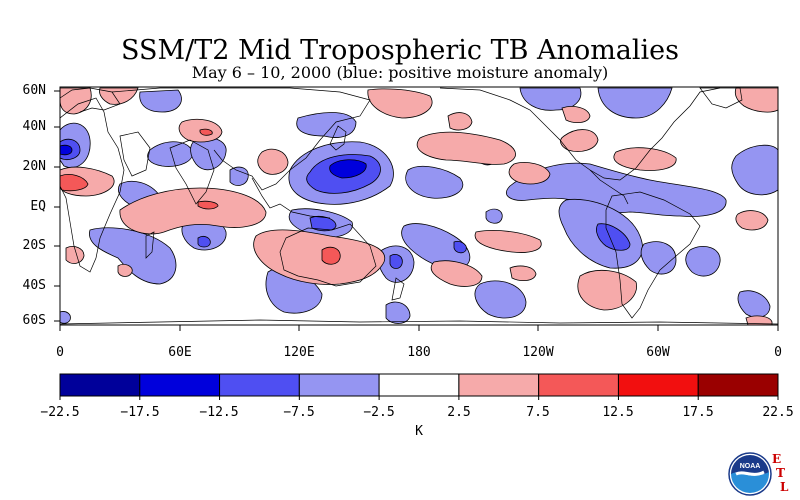 The image size is (800, 500). I want to click on coastline-arabia, so click(135, 154).